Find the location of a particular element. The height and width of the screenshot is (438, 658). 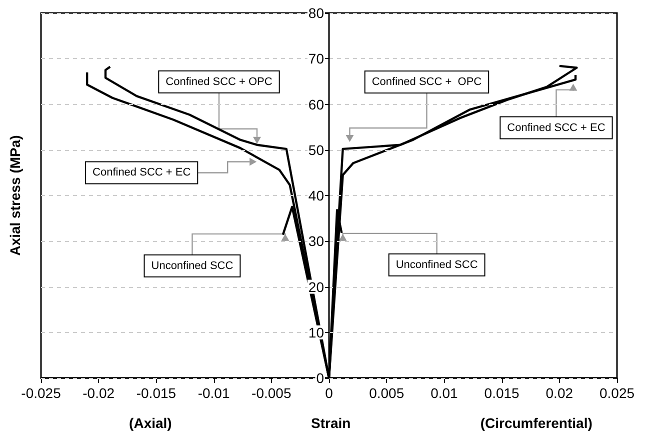

y-tick-label: 40 is located at coordinates (316, 196).